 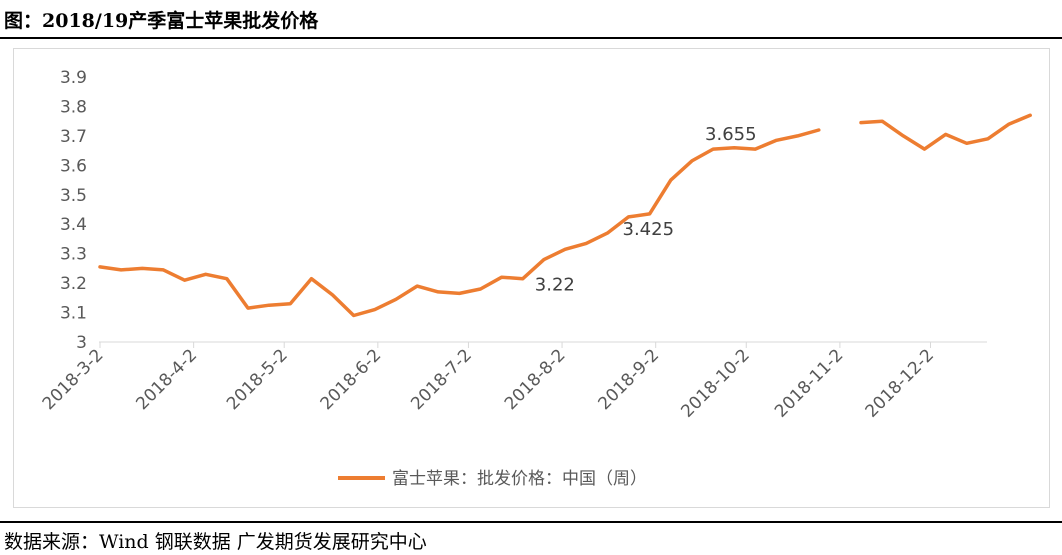 What do you see at coordinates (81, 343) in the screenshot?
I see `y-tick-label: 3` at bounding box center [81, 343].